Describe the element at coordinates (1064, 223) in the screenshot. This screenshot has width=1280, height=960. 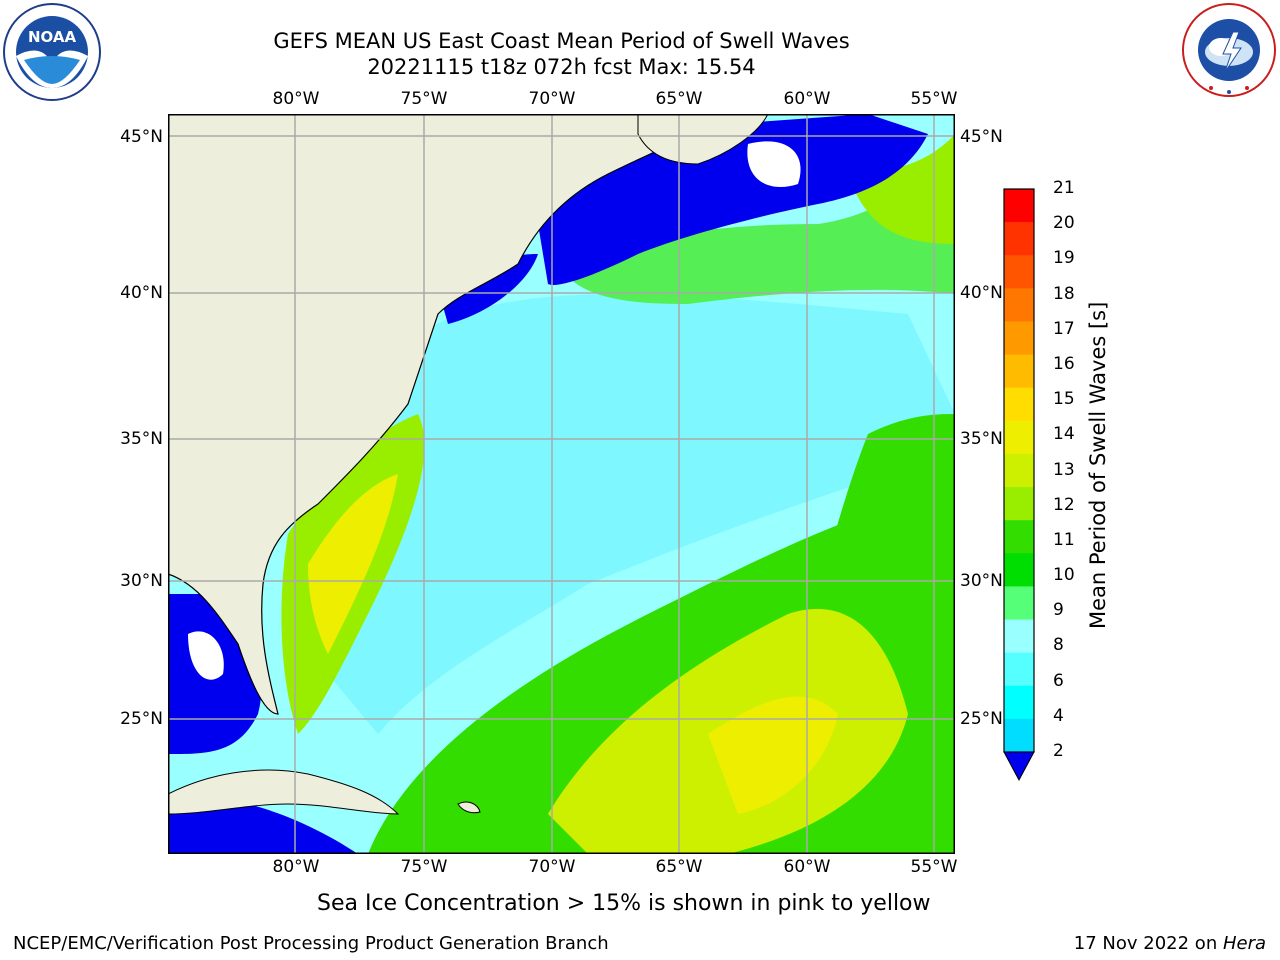
I see `colorbar-tick-label: 20` at that location.